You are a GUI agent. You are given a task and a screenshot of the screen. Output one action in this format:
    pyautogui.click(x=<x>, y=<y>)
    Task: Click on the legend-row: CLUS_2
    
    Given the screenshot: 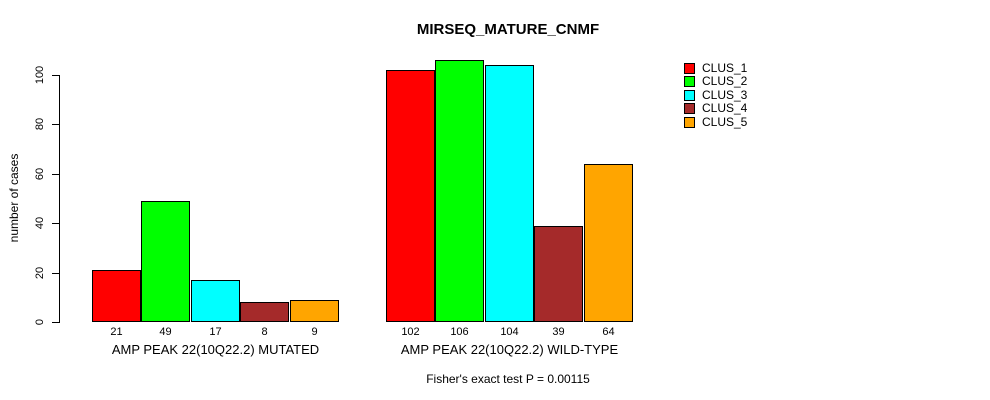 What is the action you would take?
    pyautogui.click(x=724, y=81)
    